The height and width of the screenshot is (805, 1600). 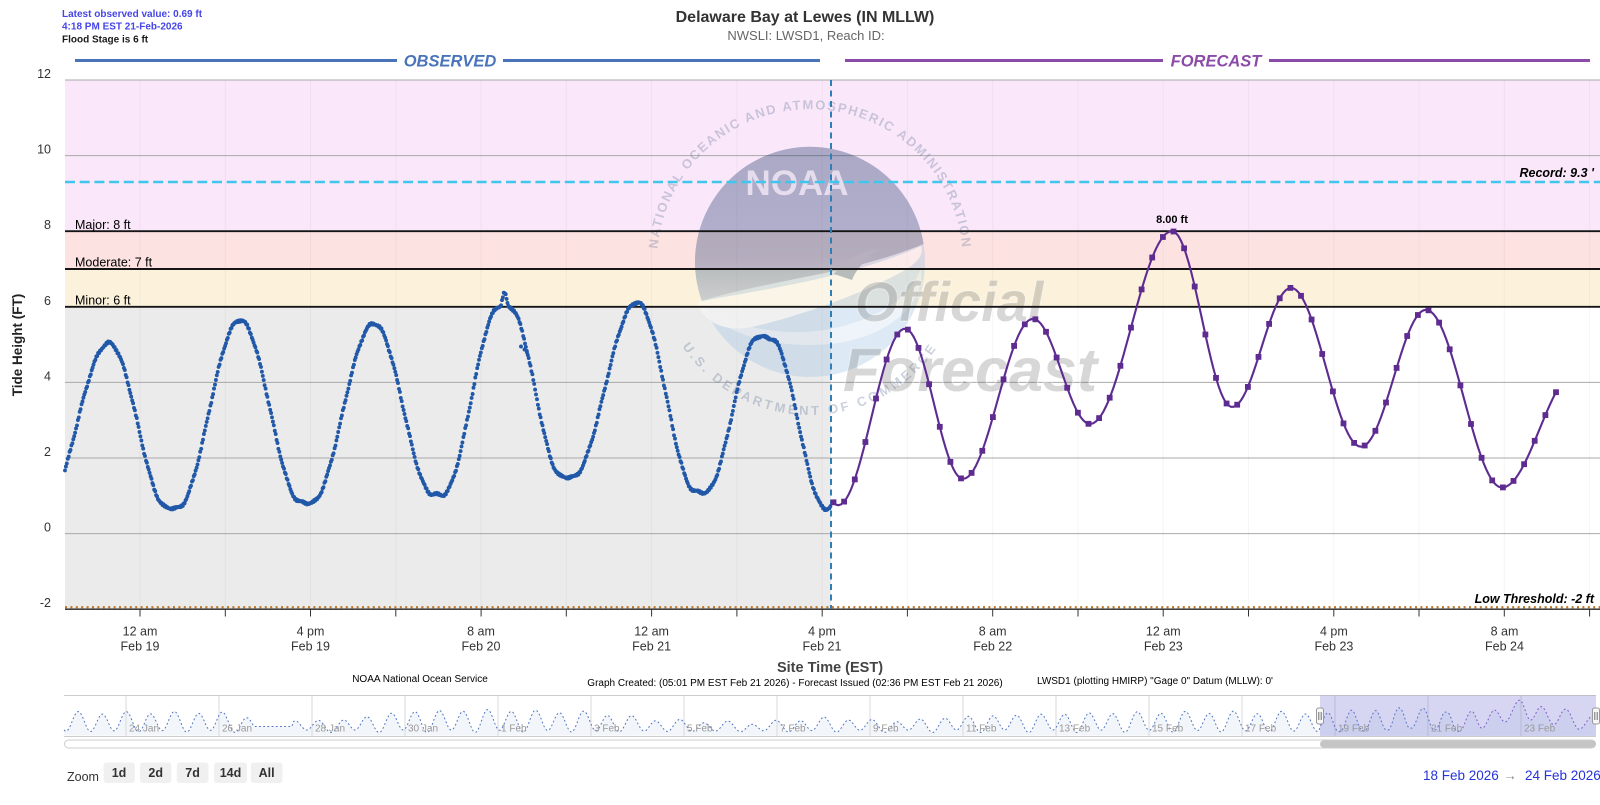 I want to click on svg-text: 4:18 PM EST 21-Feb-2026, so click(x=122, y=27).